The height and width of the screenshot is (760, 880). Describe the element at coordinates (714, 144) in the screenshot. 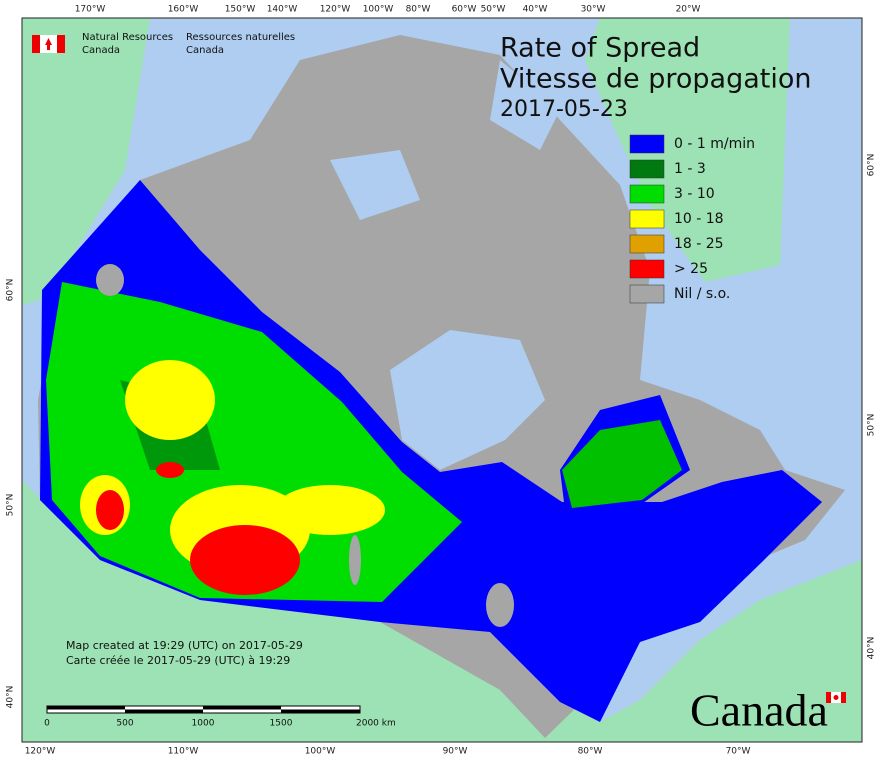

I see `legend-label: 0 - 1 m/min` at that location.